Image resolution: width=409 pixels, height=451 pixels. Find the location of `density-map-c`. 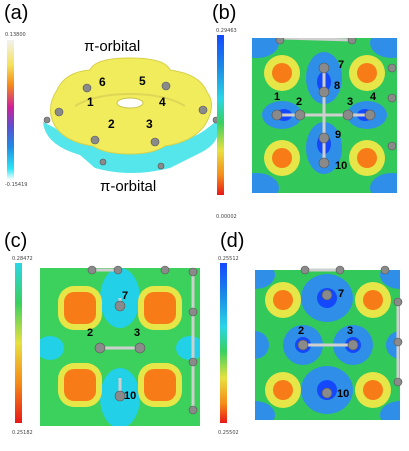

density-map-c is located at coordinates (120, 347).